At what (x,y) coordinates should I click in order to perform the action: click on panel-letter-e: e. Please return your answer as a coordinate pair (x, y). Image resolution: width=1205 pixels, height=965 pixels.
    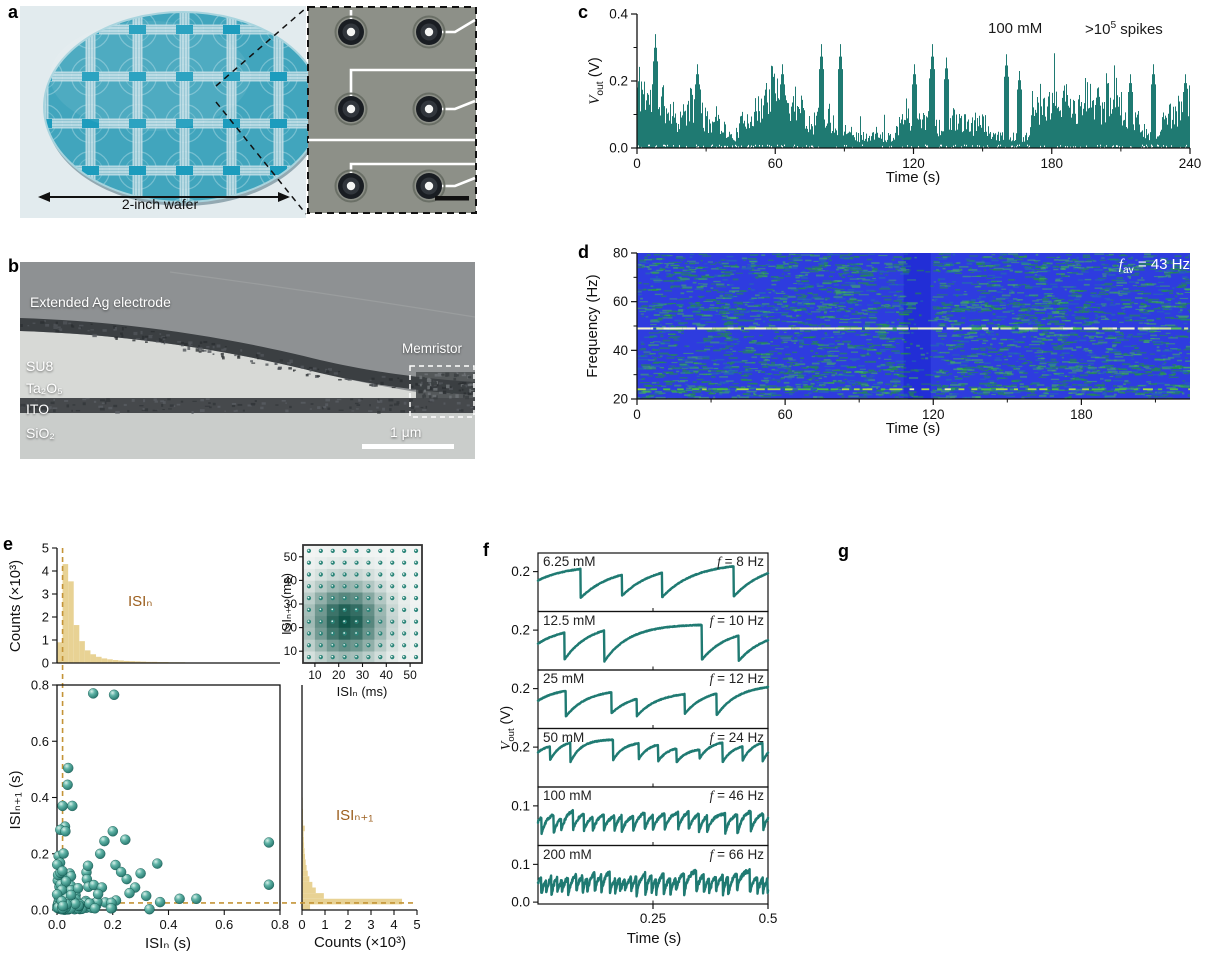
    Looking at the image, I should click on (8, 544).